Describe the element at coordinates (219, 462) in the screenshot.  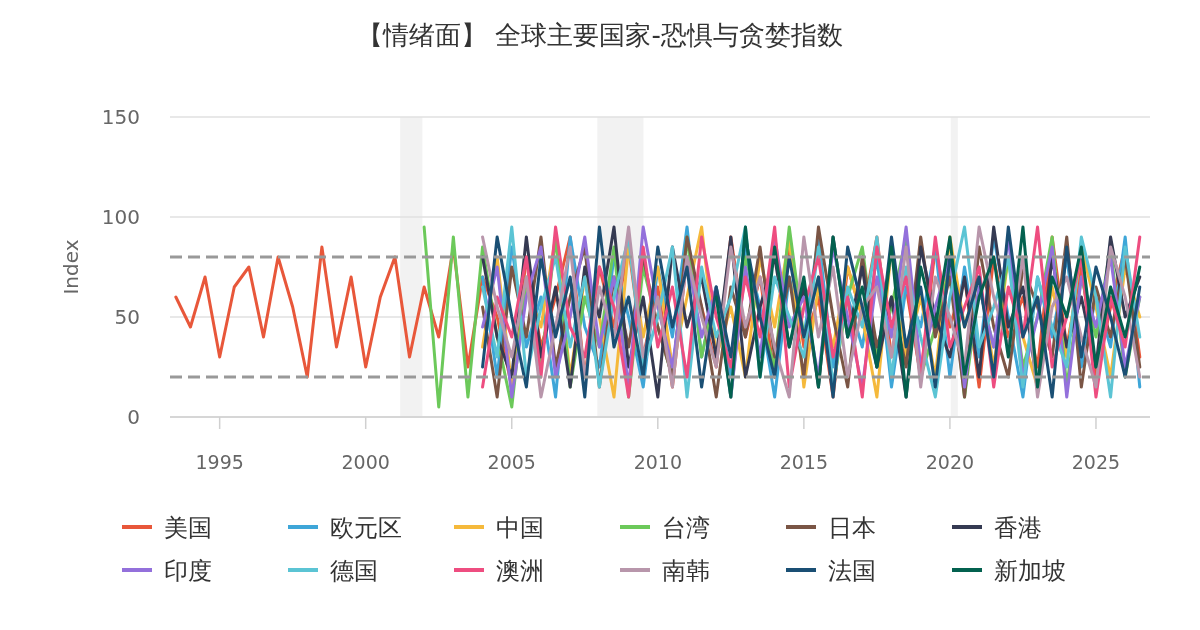
I see `x-tick-label: 1995` at that location.